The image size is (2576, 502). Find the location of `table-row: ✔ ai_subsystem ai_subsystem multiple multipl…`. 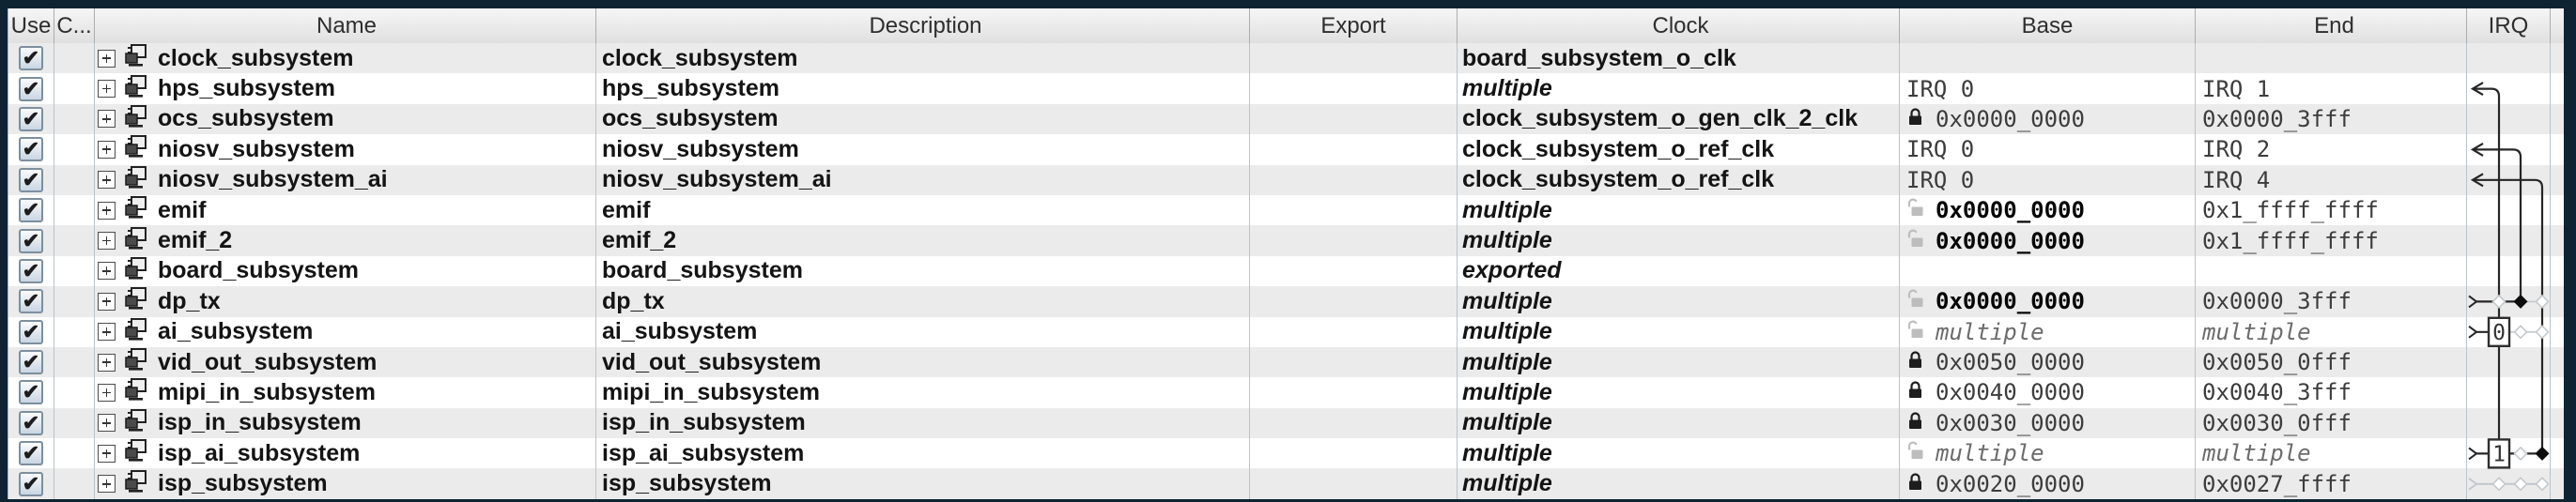

table-row: ✔ ai_subsystem ai_subsystem multiple multipl… is located at coordinates (1286, 331).